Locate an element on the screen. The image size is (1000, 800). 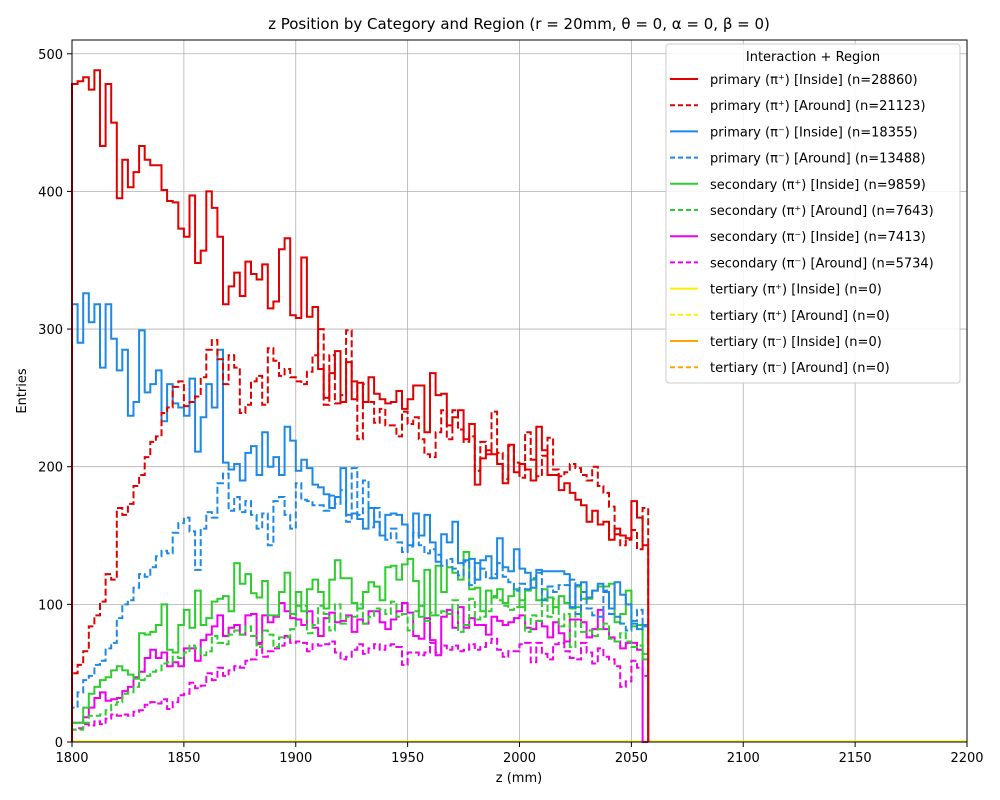
legend-label: secondary (π⁻) [Around] (n=5734) is located at coordinates (822, 263).